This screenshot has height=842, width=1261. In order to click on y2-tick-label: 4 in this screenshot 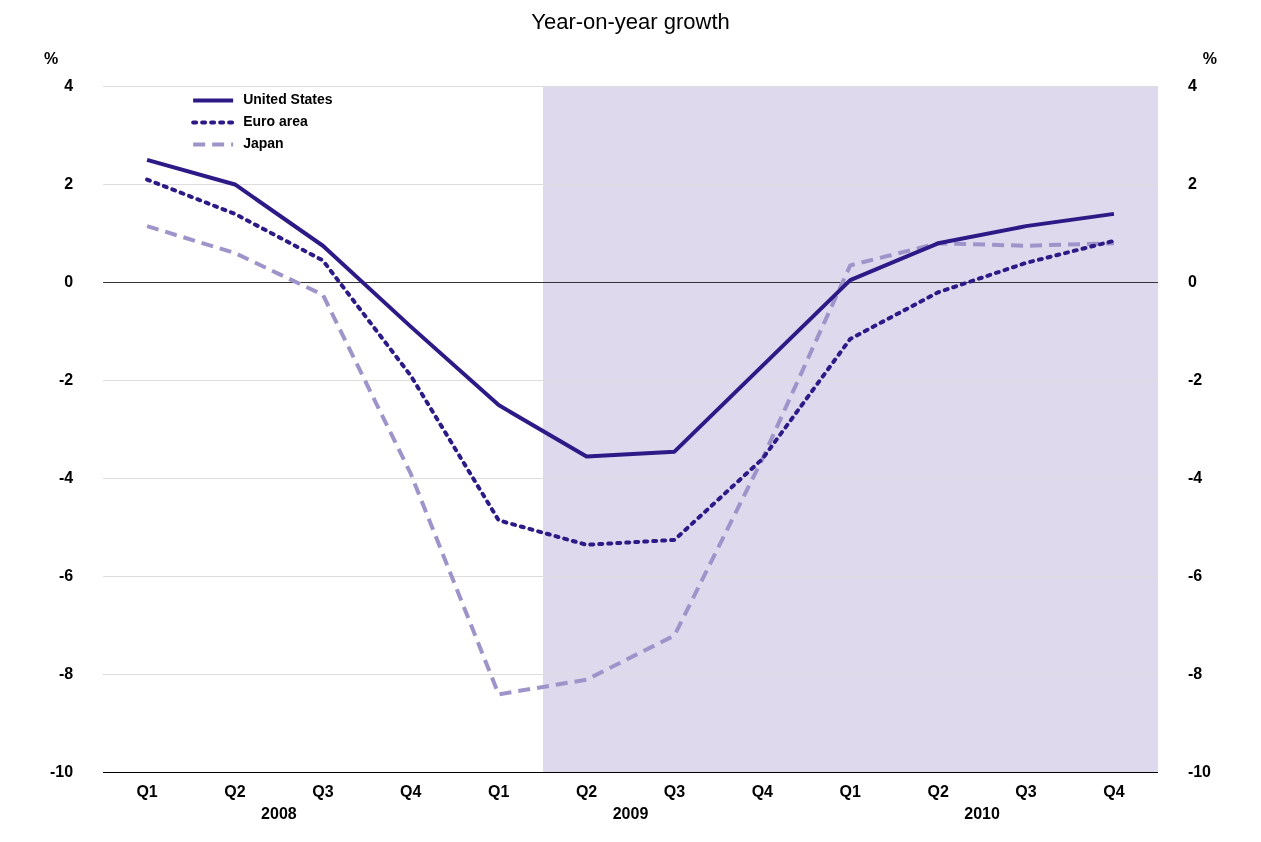, I will do `click(1192, 85)`.